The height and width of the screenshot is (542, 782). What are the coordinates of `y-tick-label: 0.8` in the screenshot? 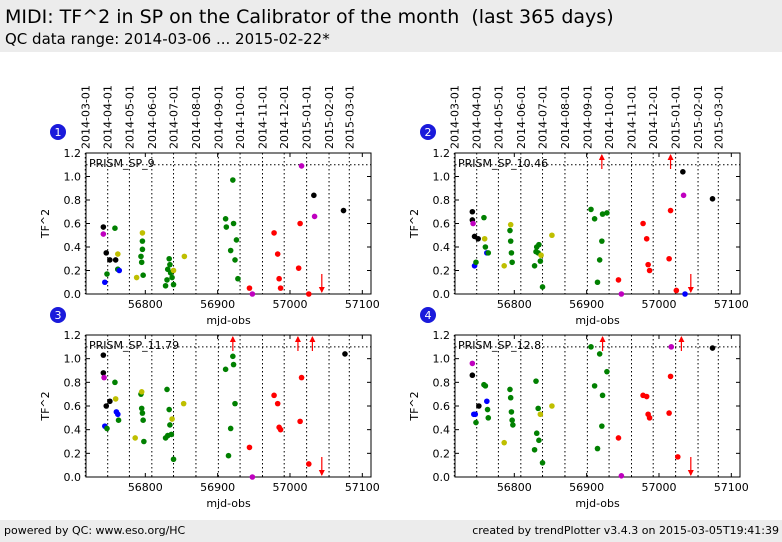 It's located at (73, 382).